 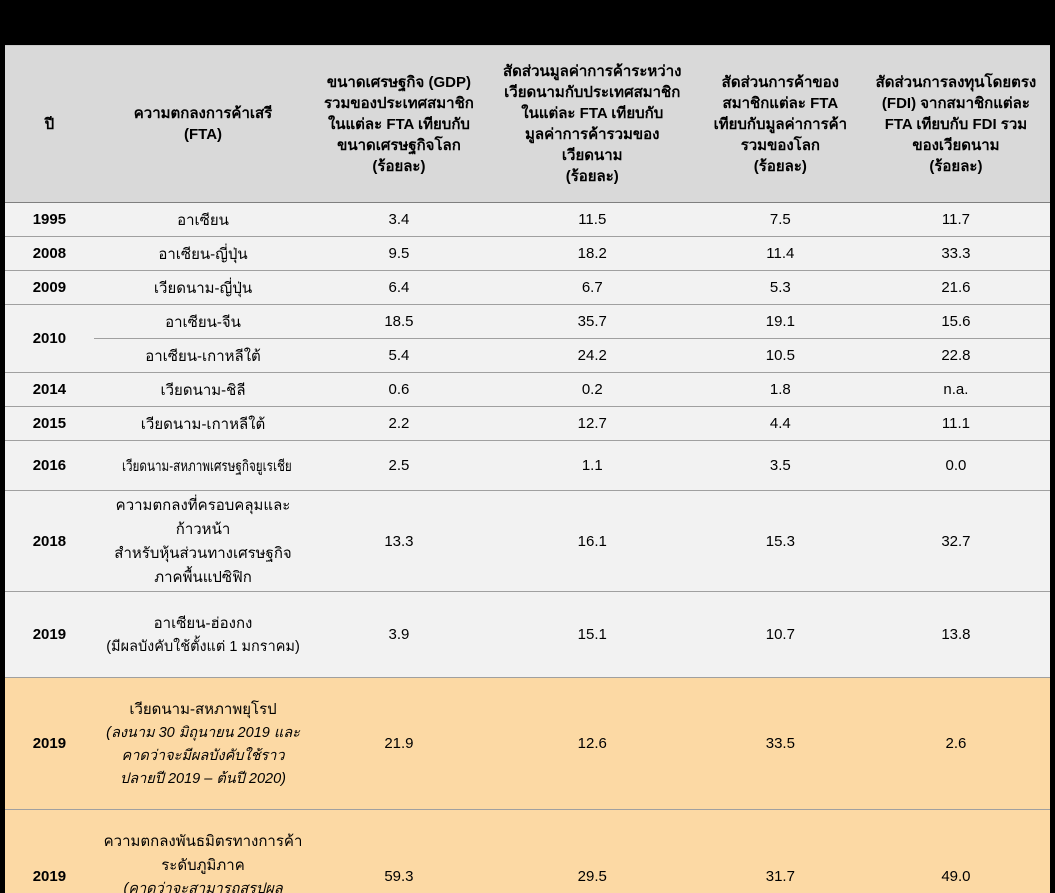 I want to click on column-header-year: ปี, so click(x=49, y=124).